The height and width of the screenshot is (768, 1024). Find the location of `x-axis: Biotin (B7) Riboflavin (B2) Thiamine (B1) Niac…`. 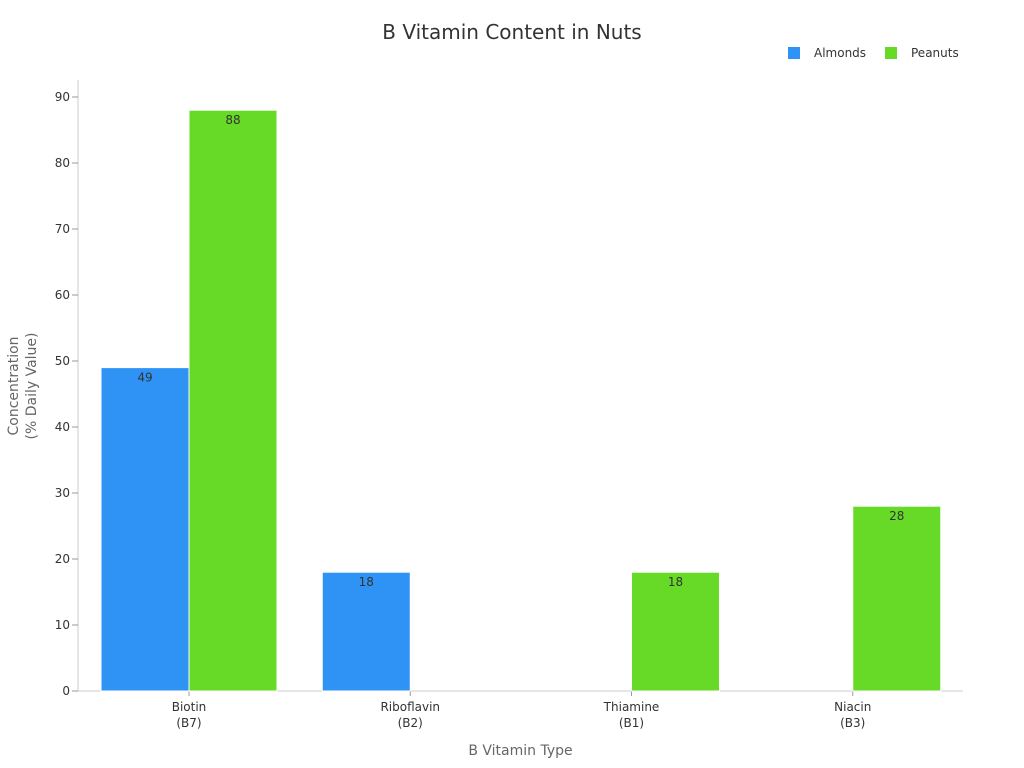

x-axis: Biotin (B7) Riboflavin (B2) Thiamine (B1) Niac… is located at coordinates (520, 710).